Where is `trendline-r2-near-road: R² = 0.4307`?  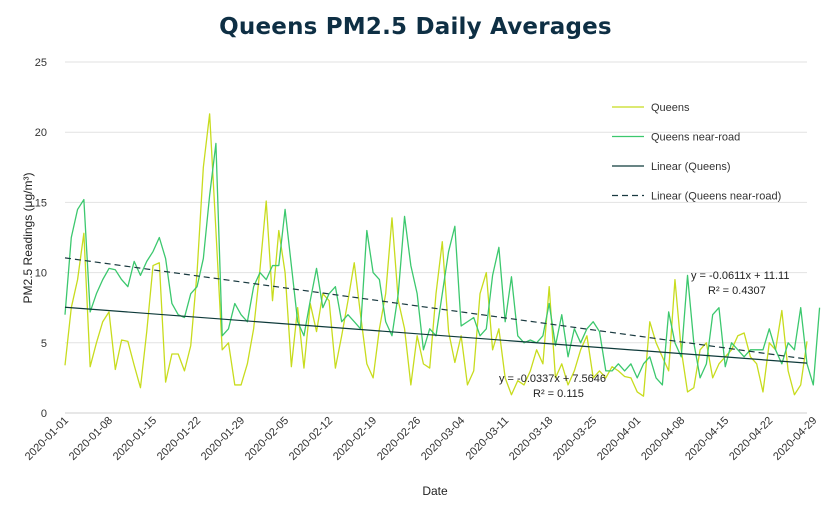 trendline-r2-near-road: R² = 0.4307 is located at coordinates (737, 291).